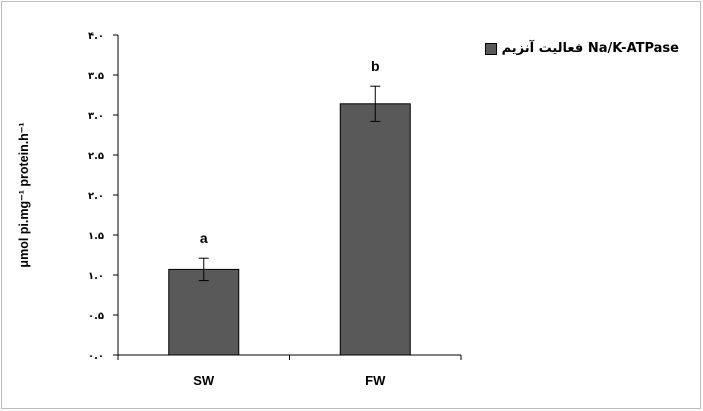  What do you see at coordinates (96, 116) in the screenshot?
I see `y-tick-label: ۳.۰` at bounding box center [96, 116].